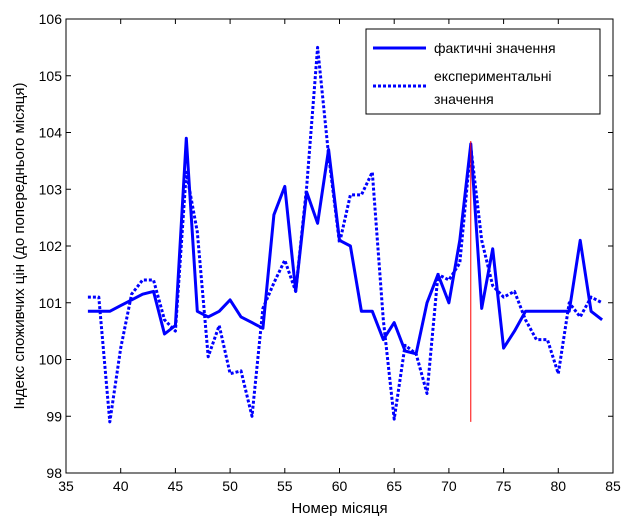 This screenshot has width=628, height=517. I want to click on x-tick-label: 70, so click(449, 486).